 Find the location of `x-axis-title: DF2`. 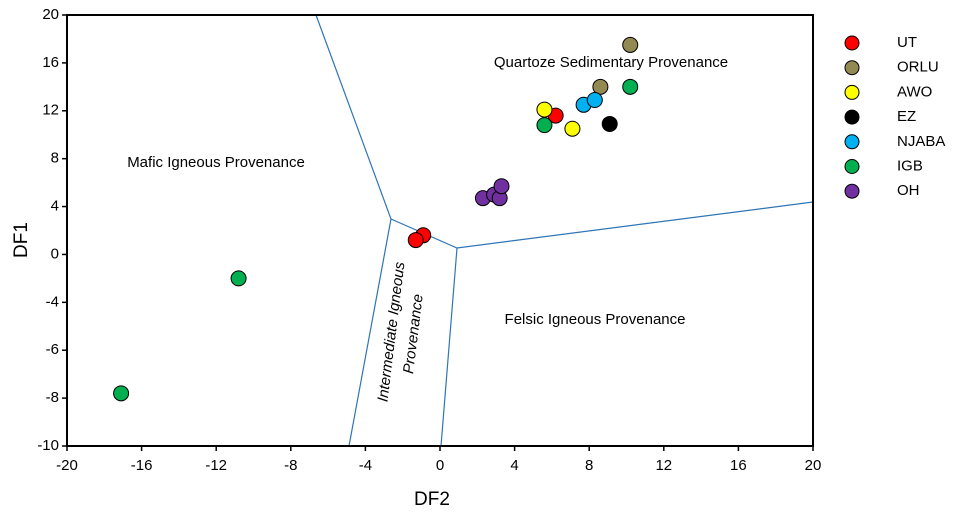

x-axis-title: DF2 is located at coordinates (432, 499).